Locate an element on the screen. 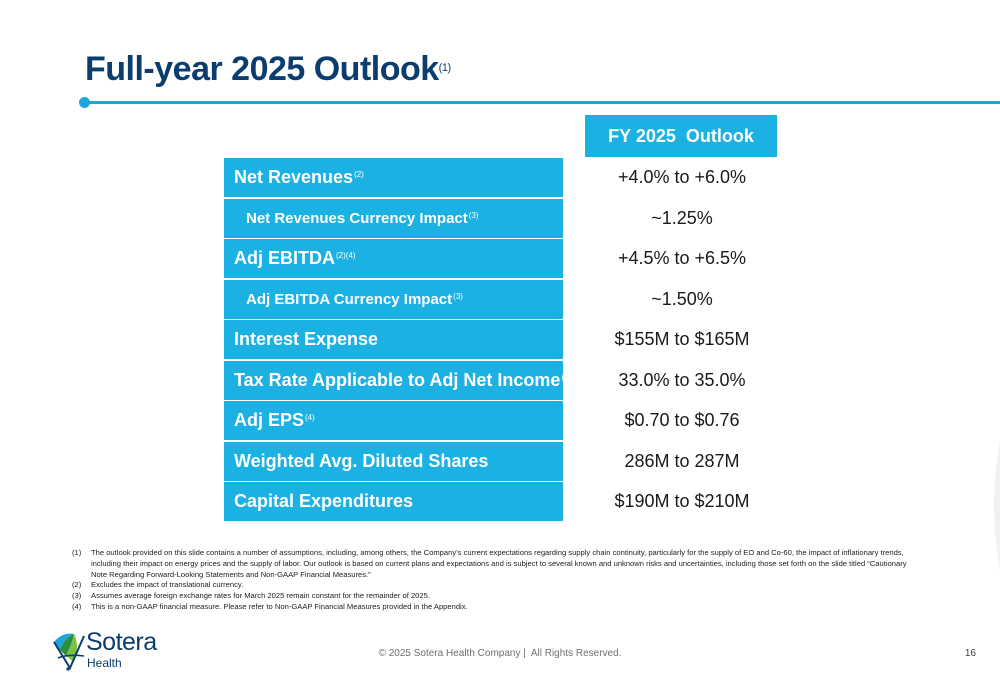  row-label-text: Interest Expense is located at coordinates (306, 339).